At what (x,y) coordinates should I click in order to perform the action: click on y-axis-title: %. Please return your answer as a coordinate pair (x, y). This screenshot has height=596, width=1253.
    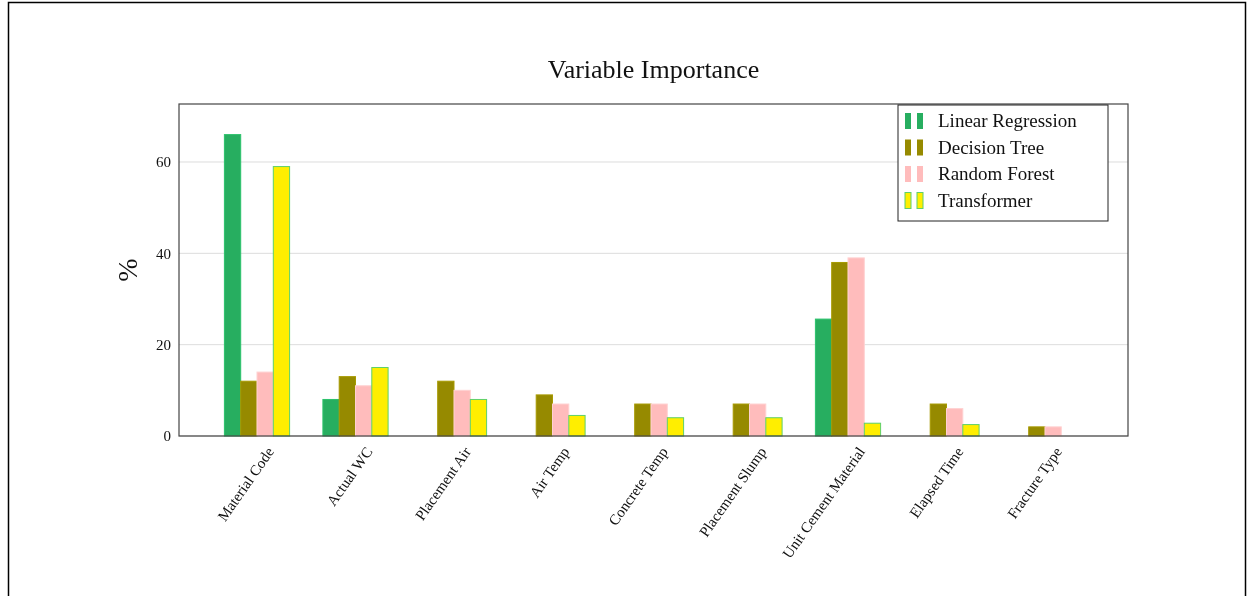
    Looking at the image, I should click on (127, 270).